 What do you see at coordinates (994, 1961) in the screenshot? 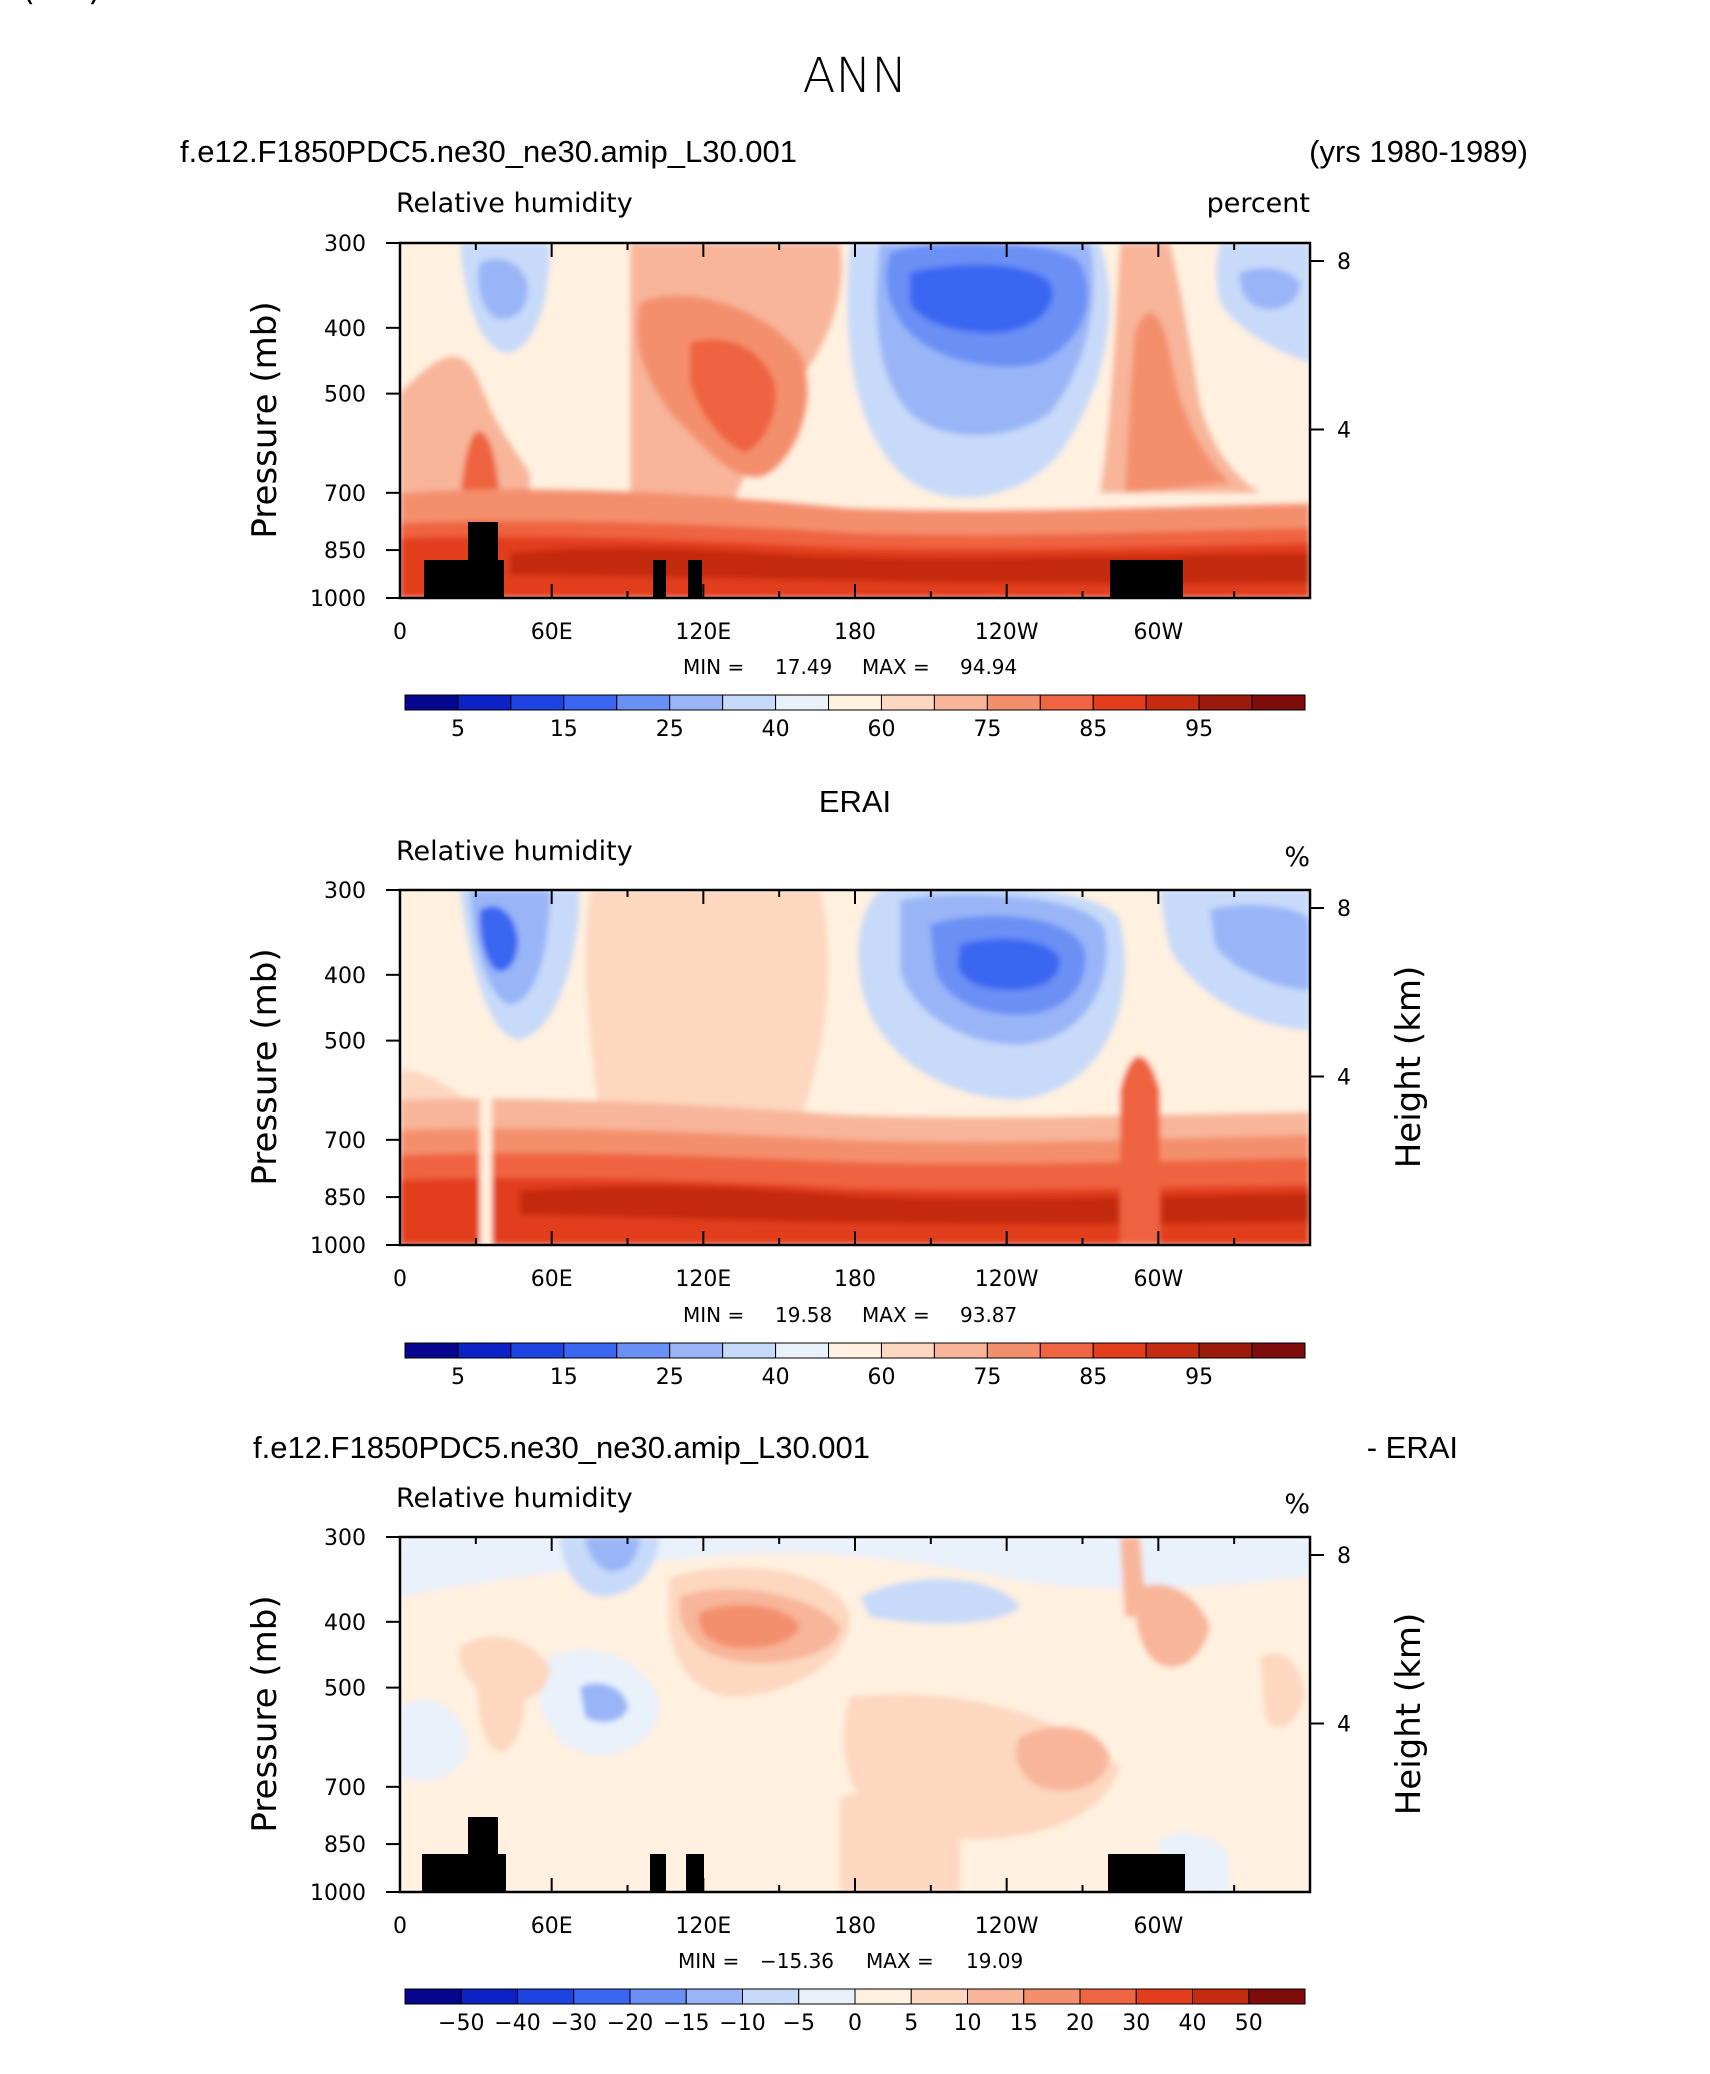
I see `max-value-difference: 19.09` at bounding box center [994, 1961].